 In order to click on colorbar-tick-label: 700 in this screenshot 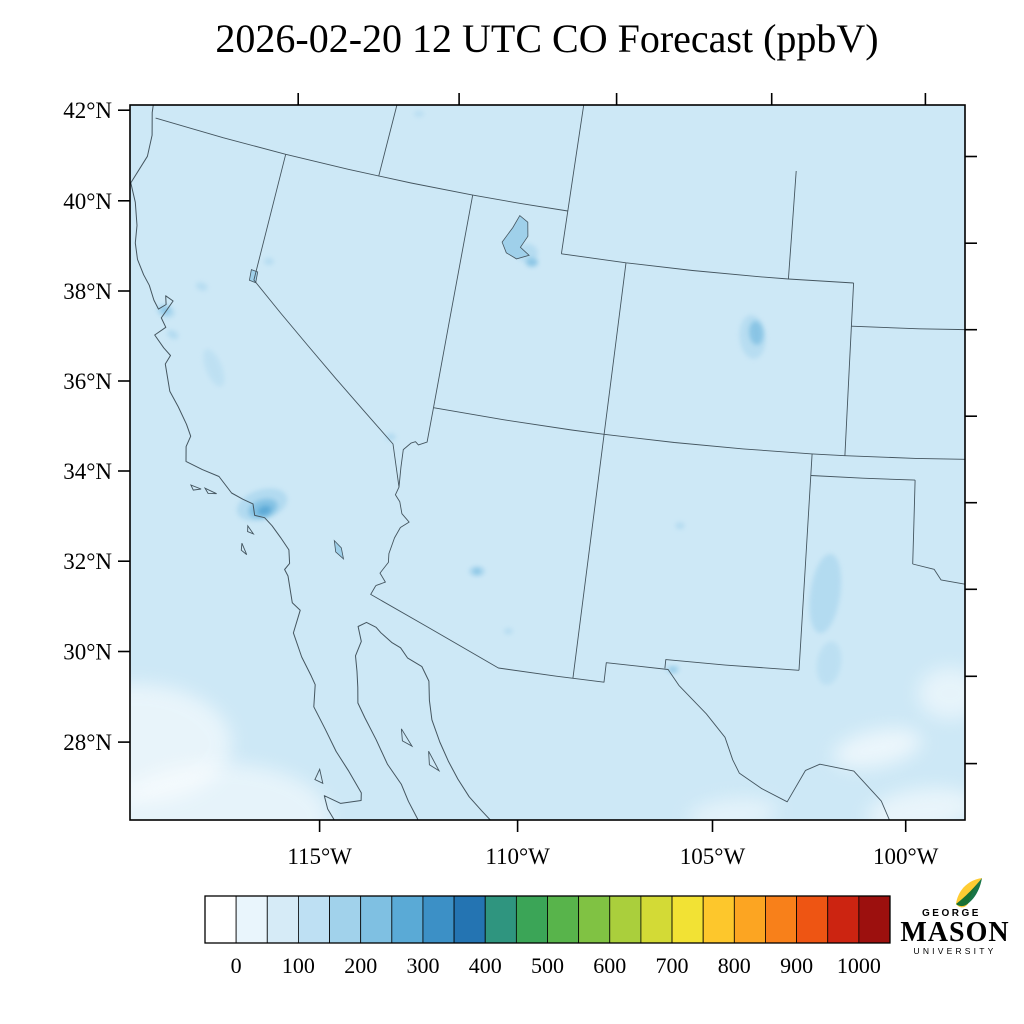, I will do `click(672, 965)`.